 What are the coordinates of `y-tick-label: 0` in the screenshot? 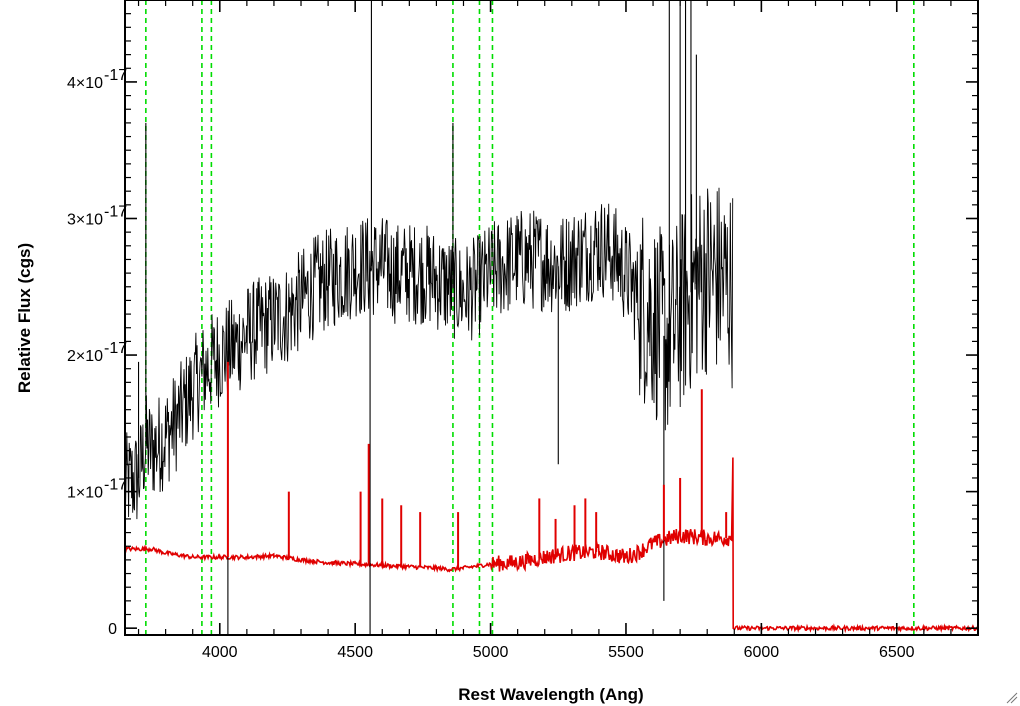 It's located at (112, 629).